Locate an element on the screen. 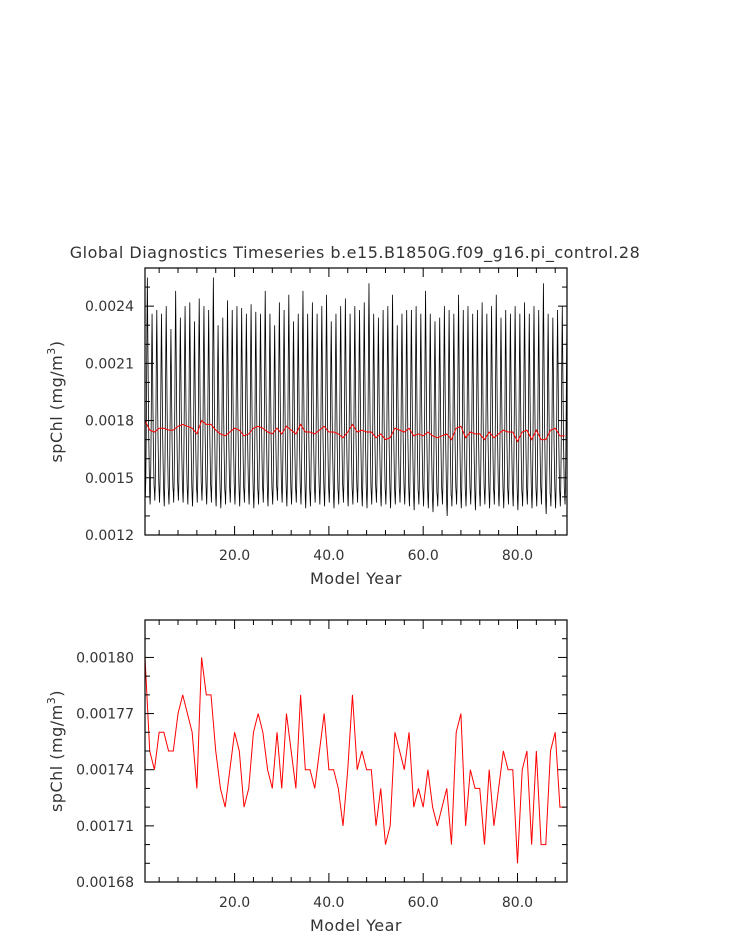 Image resolution: width=733 pixels, height=945 pixels. y-tick-label: 0.00168 is located at coordinates (105, 883).